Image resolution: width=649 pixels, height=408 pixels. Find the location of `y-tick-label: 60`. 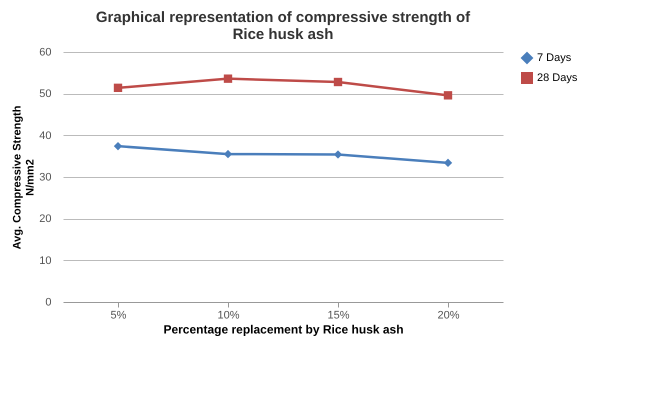

y-tick-label: 60 is located at coordinates (45, 52).